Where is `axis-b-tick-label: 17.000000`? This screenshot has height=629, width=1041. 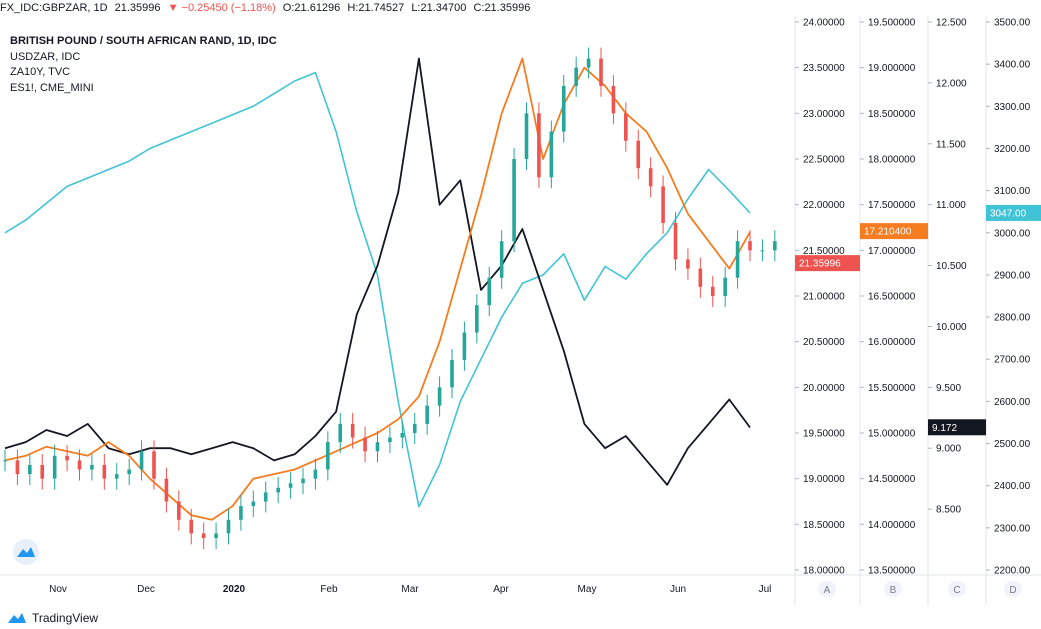
axis-b-tick-label: 17.000000 is located at coordinates (892, 251).